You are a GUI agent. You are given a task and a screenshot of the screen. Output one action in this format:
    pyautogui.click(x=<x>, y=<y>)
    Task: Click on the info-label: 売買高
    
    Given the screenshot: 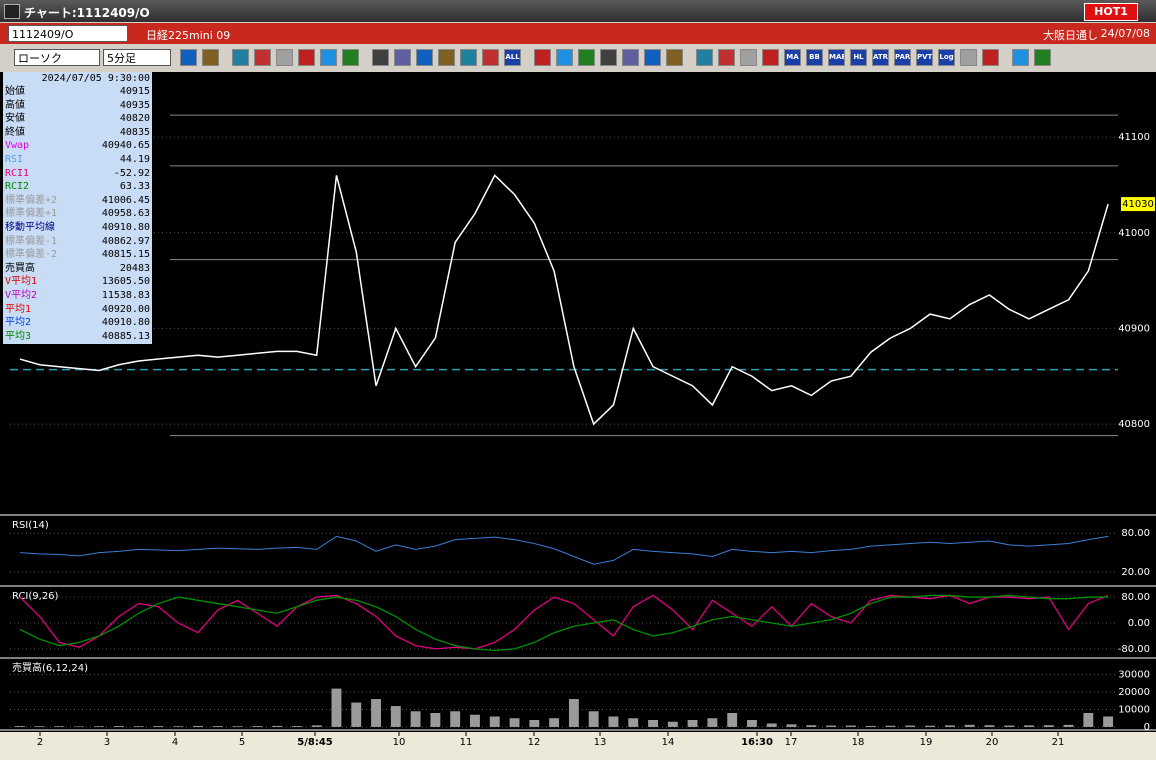 What is the action you would take?
    pyautogui.click(x=20, y=268)
    